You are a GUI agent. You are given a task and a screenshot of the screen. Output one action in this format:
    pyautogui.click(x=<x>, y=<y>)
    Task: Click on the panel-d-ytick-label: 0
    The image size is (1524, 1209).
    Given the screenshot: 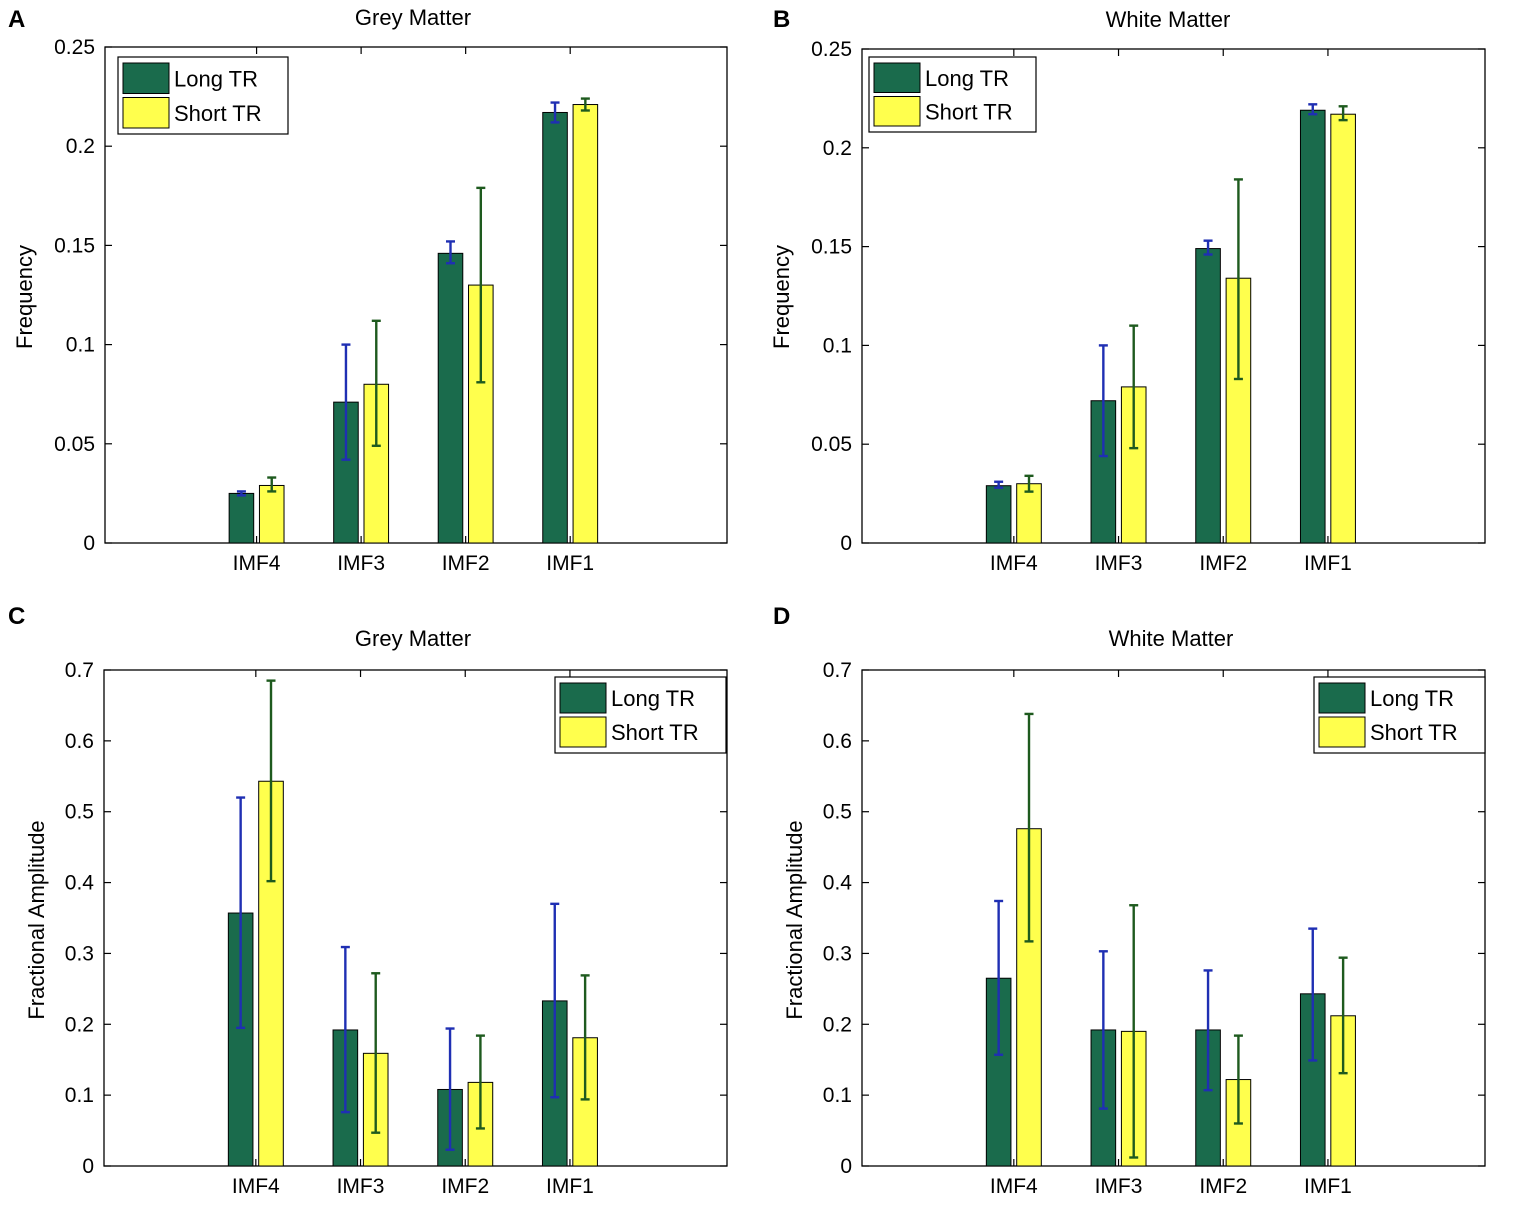 What is the action you would take?
    pyautogui.click(x=846, y=1166)
    